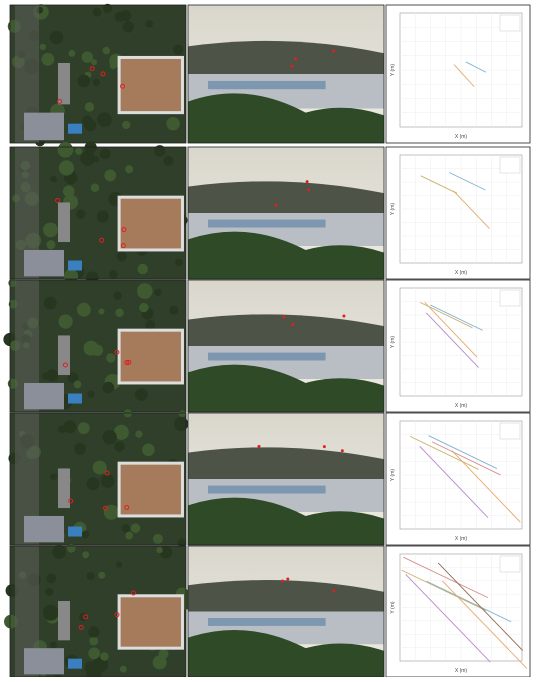 This screenshot has height=682, width=536. What do you see at coordinates (44, 263) in the screenshot?
I see `building` at bounding box center [44, 263].